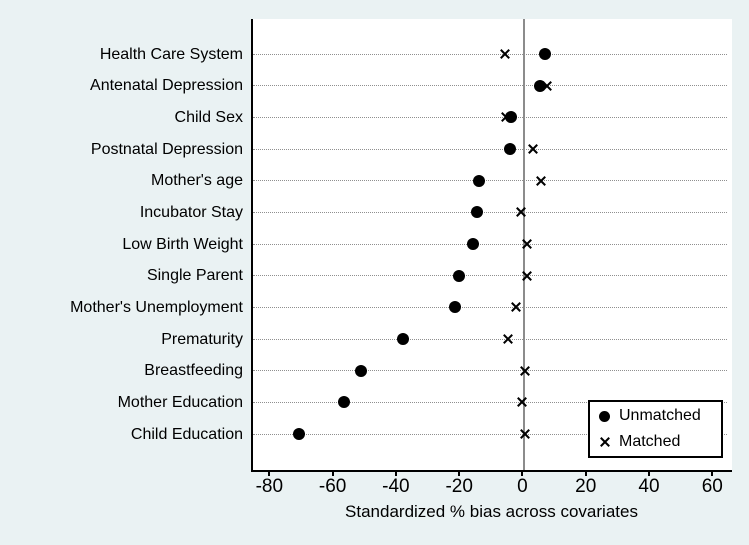  Describe the element at coordinates (193, 371) in the screenshot. I see `y-axis-label: Breastfeeding` at that location.